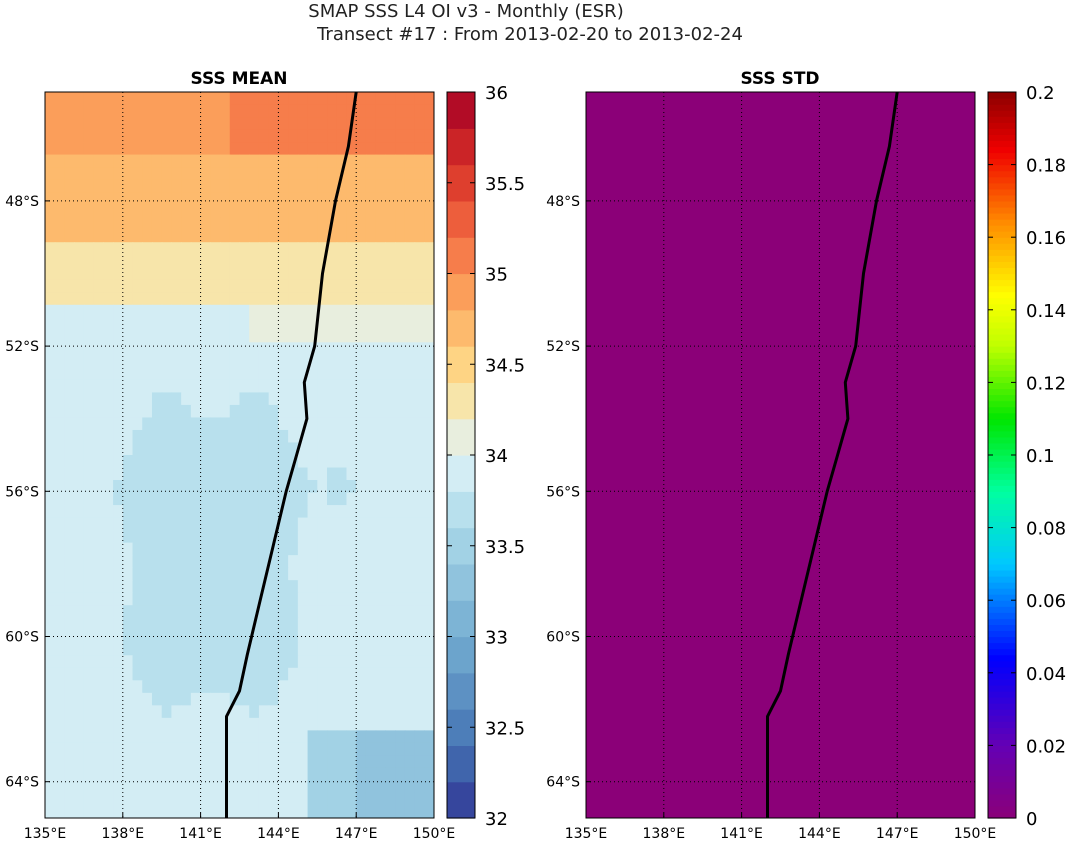 Image resolution: width=1066 pixels, height=842 pixels. I want to click on sss-mean-xtick-label-144: 144°E, so click(278, 834).